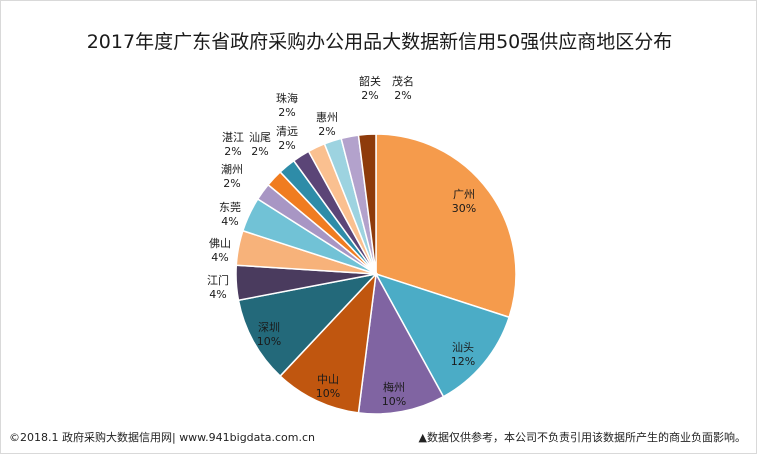 This screenshot has height=455, width=757. What do you see at coordinates (328, 379) in the screenshot?
I see `slice-name-label: 中山` at bounding box center [328, 379].